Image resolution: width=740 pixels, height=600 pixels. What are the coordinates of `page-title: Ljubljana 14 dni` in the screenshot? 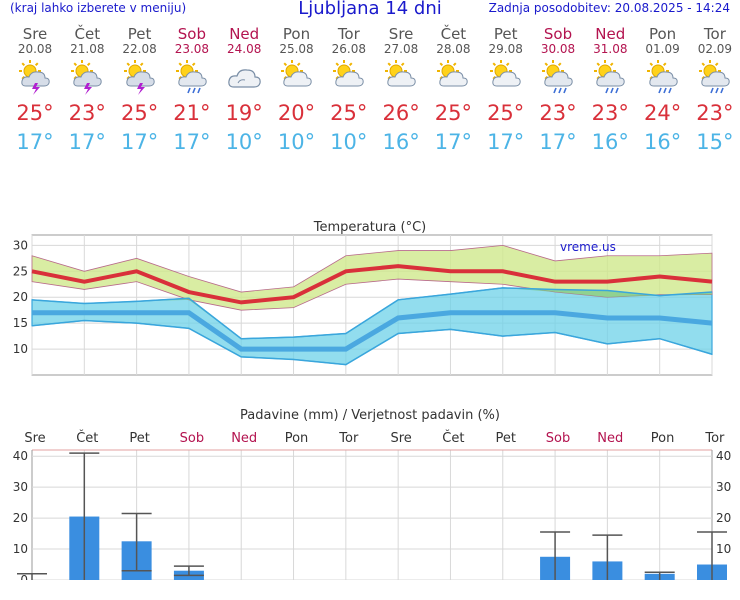 It's located at (370, 9).